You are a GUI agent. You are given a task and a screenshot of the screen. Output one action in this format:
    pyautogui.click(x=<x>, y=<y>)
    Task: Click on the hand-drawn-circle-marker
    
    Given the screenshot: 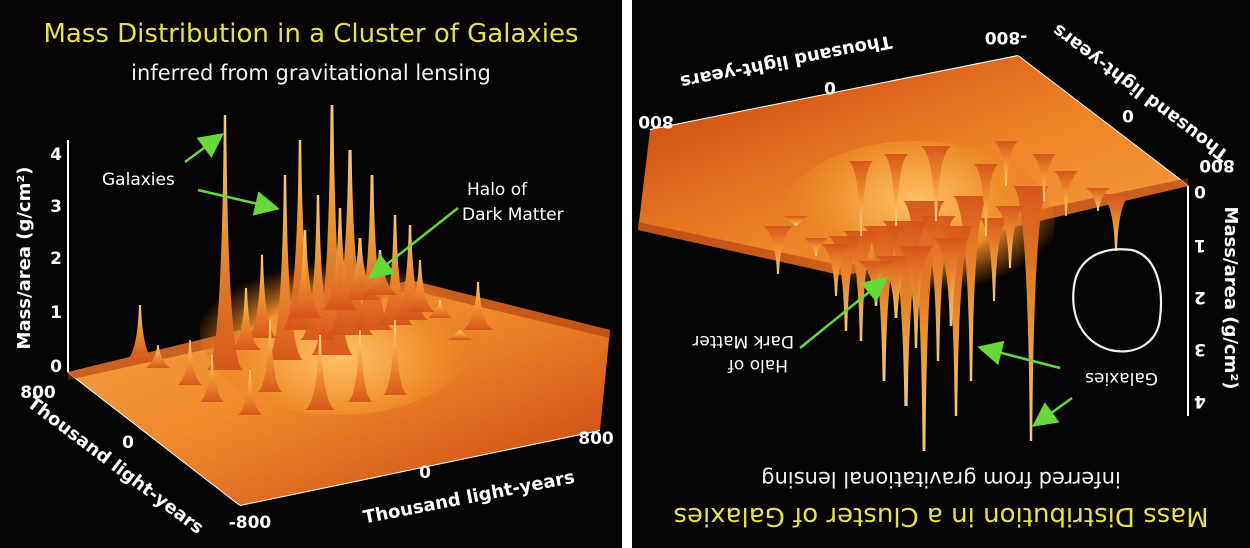 What is the action you would take?
    pyautogui.click(x=1117, y=300)
    